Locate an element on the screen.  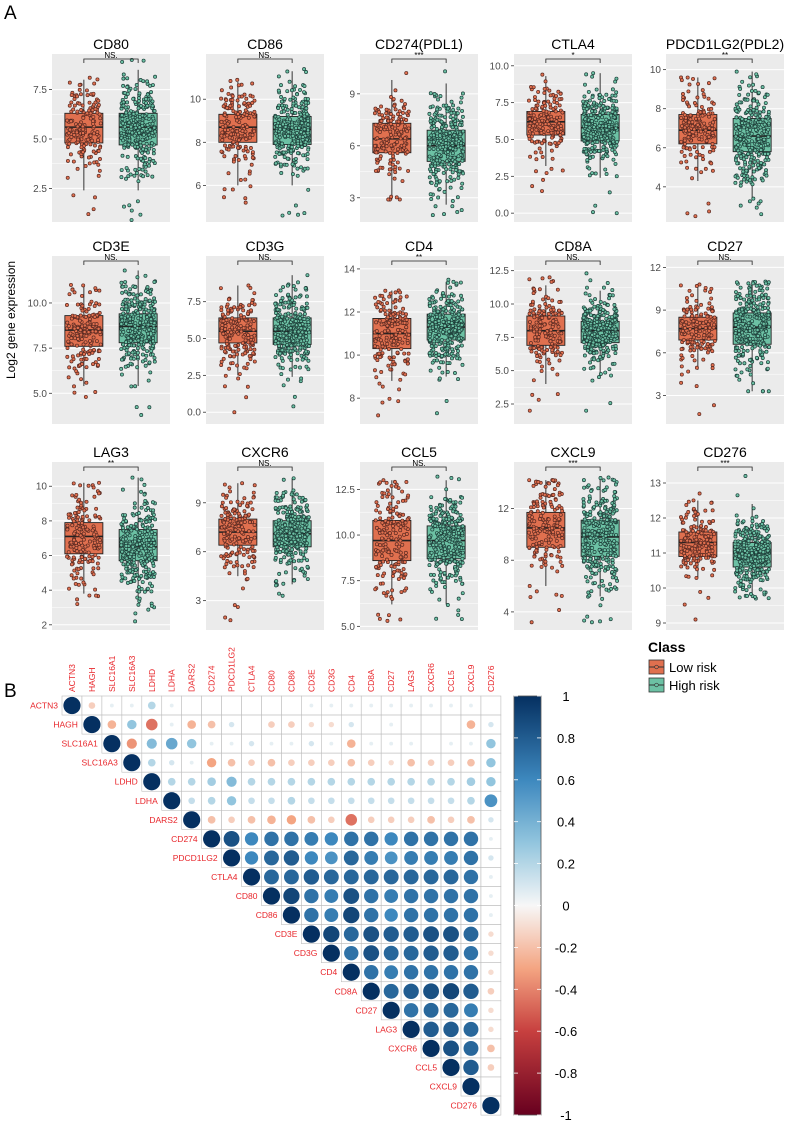
boxplot-panel-cd274-pdl1-: CD274(PDL1)369*** is located at coordinates (413, 129).